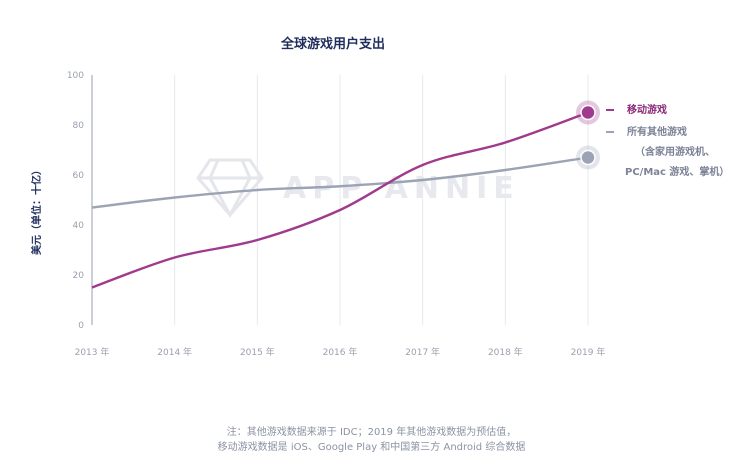 The width and height of the screenshot is (743, 475). I want to click on y-tick-label: 80, so click(79, 126).